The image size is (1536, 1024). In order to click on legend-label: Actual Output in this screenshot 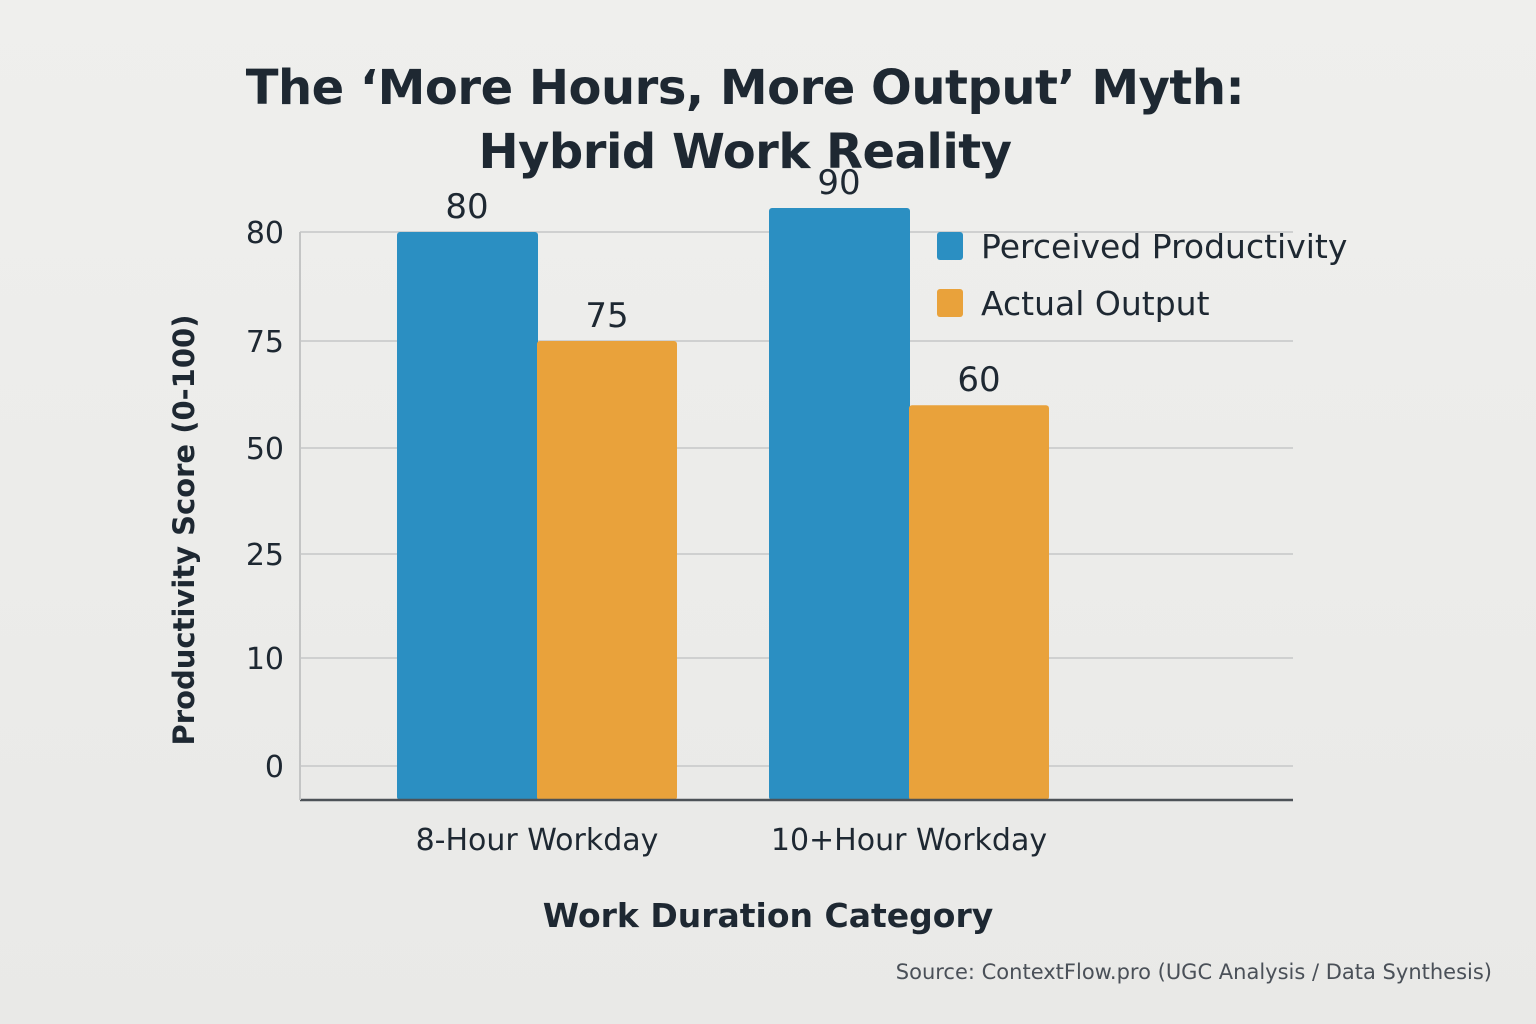, I will do `click(1095, 303)`.